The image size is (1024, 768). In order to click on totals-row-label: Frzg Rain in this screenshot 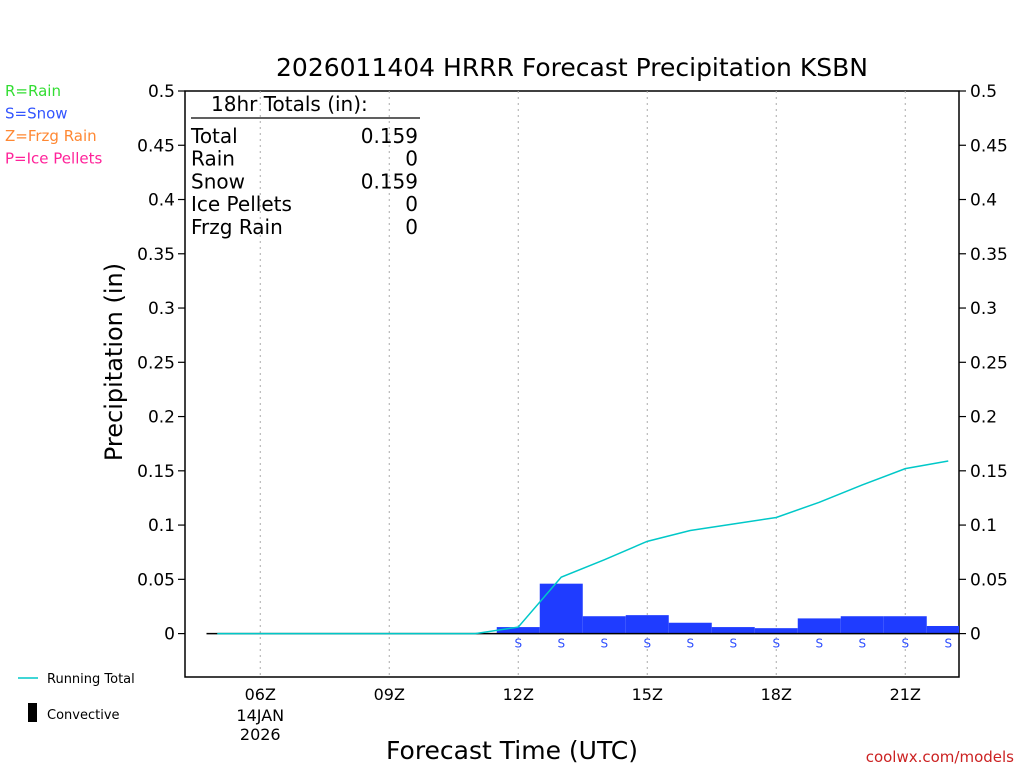, I will do `click(237, 227)`.